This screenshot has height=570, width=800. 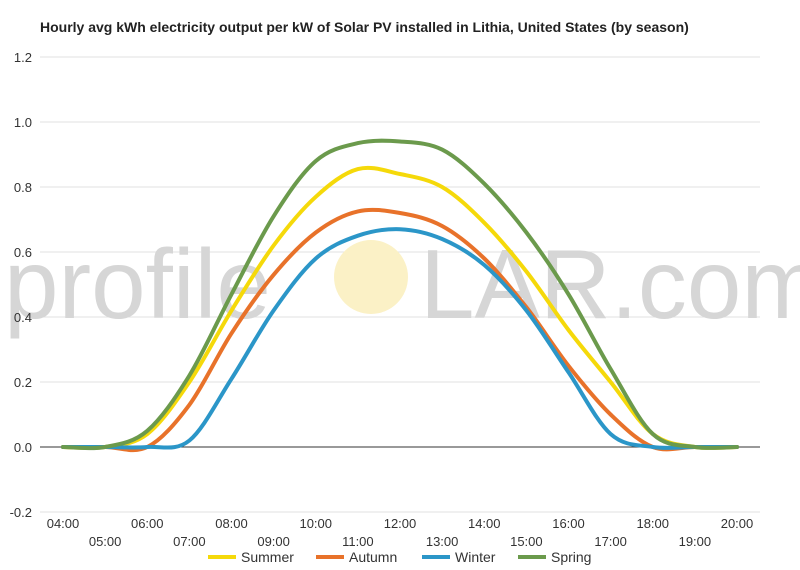 What do you see at coordinates (442, 541) in the screenshot?
I see `x-tick-label: 13:00` at bounding box center [442, 541].